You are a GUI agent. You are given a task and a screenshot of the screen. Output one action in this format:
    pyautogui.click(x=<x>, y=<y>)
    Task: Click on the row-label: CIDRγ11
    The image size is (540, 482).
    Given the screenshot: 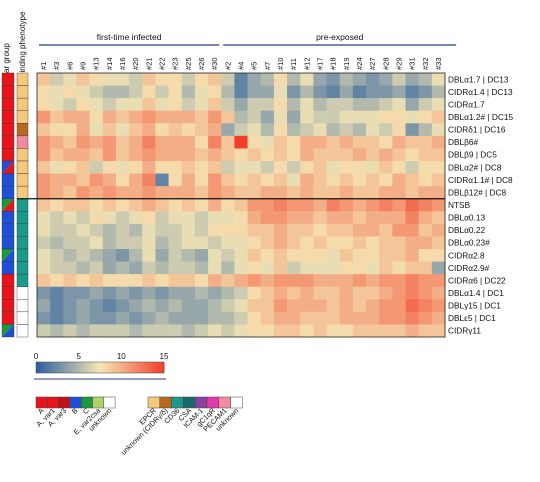 What is the action you would take?
    pyautogui.click(x=464, y=331)
    